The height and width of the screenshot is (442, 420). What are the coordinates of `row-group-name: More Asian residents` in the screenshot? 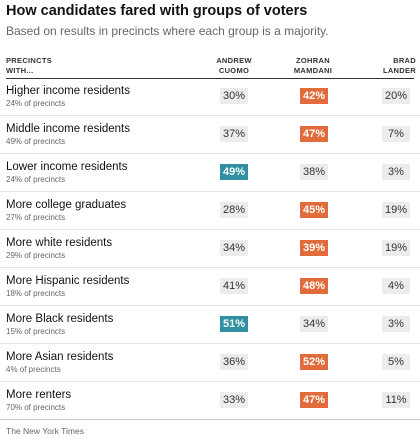 It's located at (60, 357).